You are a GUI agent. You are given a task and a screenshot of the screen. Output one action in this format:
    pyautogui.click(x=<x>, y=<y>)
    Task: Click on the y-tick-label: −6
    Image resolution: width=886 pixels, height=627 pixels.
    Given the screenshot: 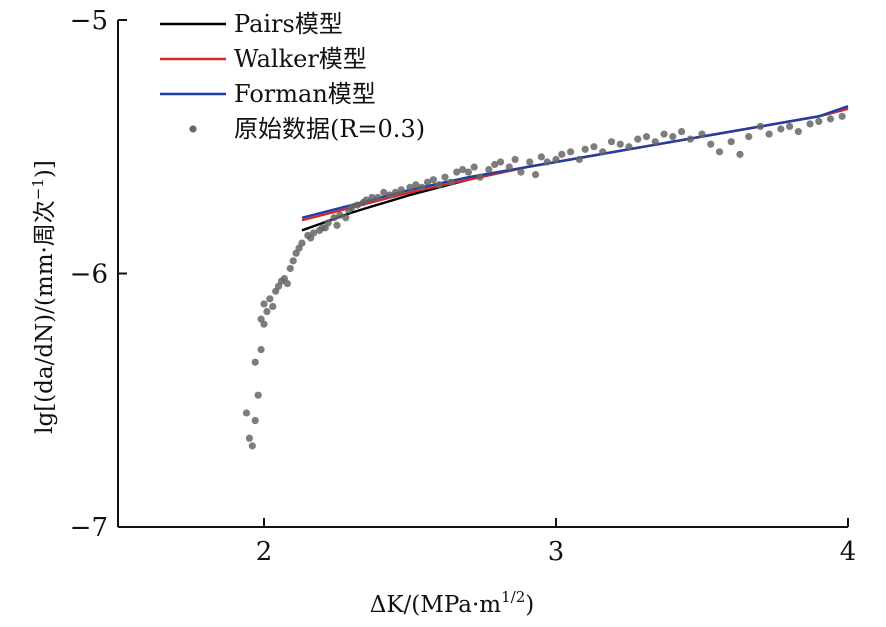 What is the action you would take?
    pyautogui.click(x=89, y=275)
    